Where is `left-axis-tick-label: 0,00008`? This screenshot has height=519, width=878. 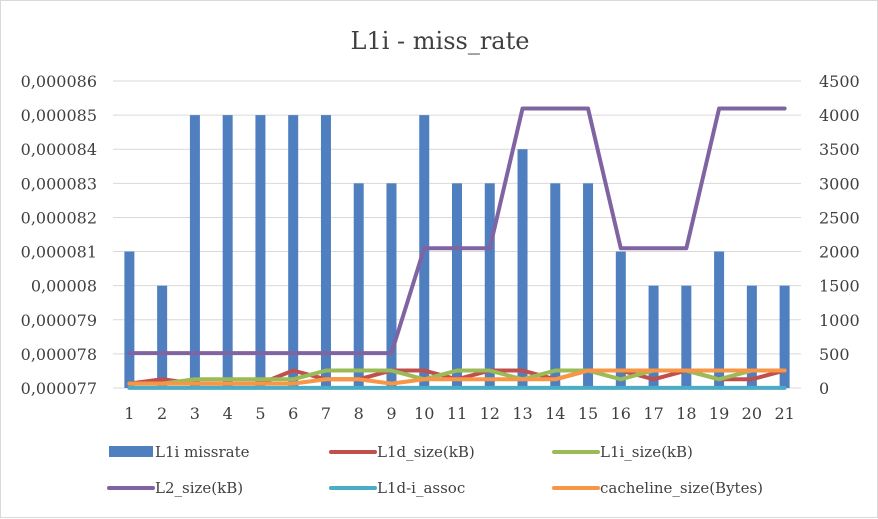
left-axis-tick-label: 0,00008 is located at coordinates (64, 286).